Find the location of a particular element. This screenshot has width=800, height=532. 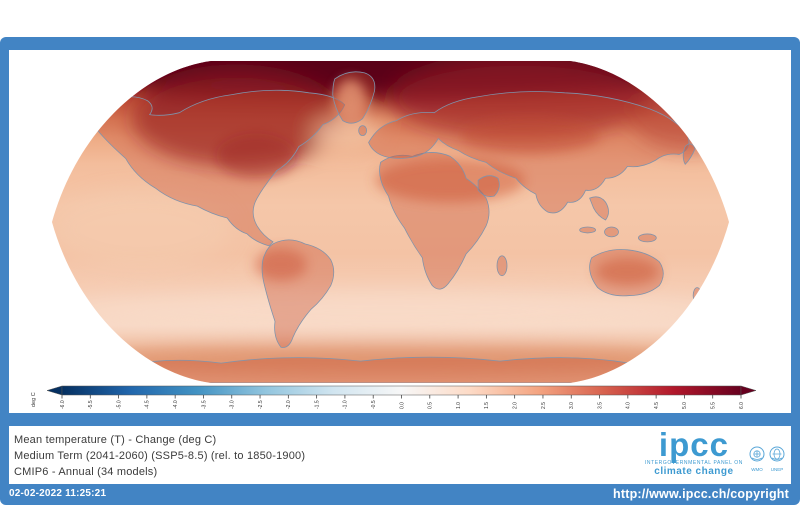

colorbar-tick-label: 5.5 is located at coordinates (714, 405).